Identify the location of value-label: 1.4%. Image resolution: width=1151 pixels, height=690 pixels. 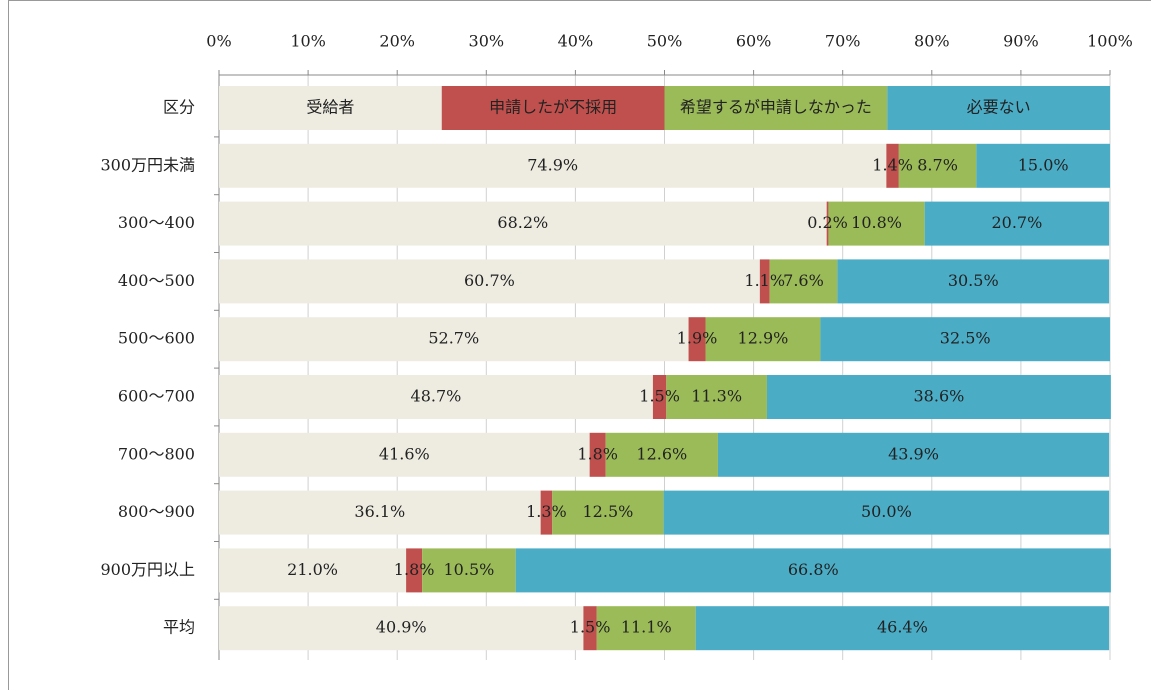
(892, 164).